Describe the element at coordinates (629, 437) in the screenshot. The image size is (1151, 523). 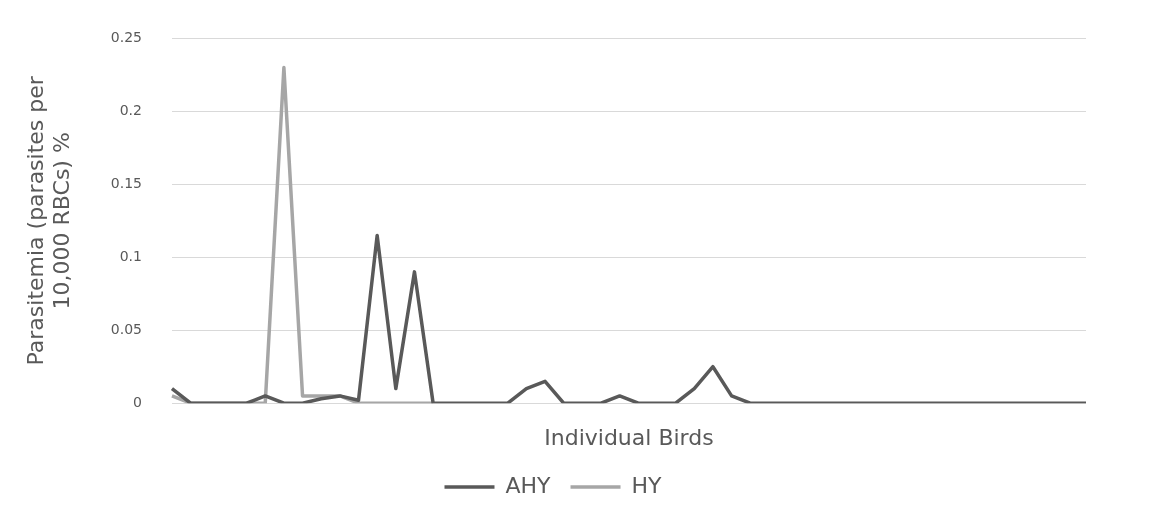
I see `x-axis-title: Individual Birds` at that location.